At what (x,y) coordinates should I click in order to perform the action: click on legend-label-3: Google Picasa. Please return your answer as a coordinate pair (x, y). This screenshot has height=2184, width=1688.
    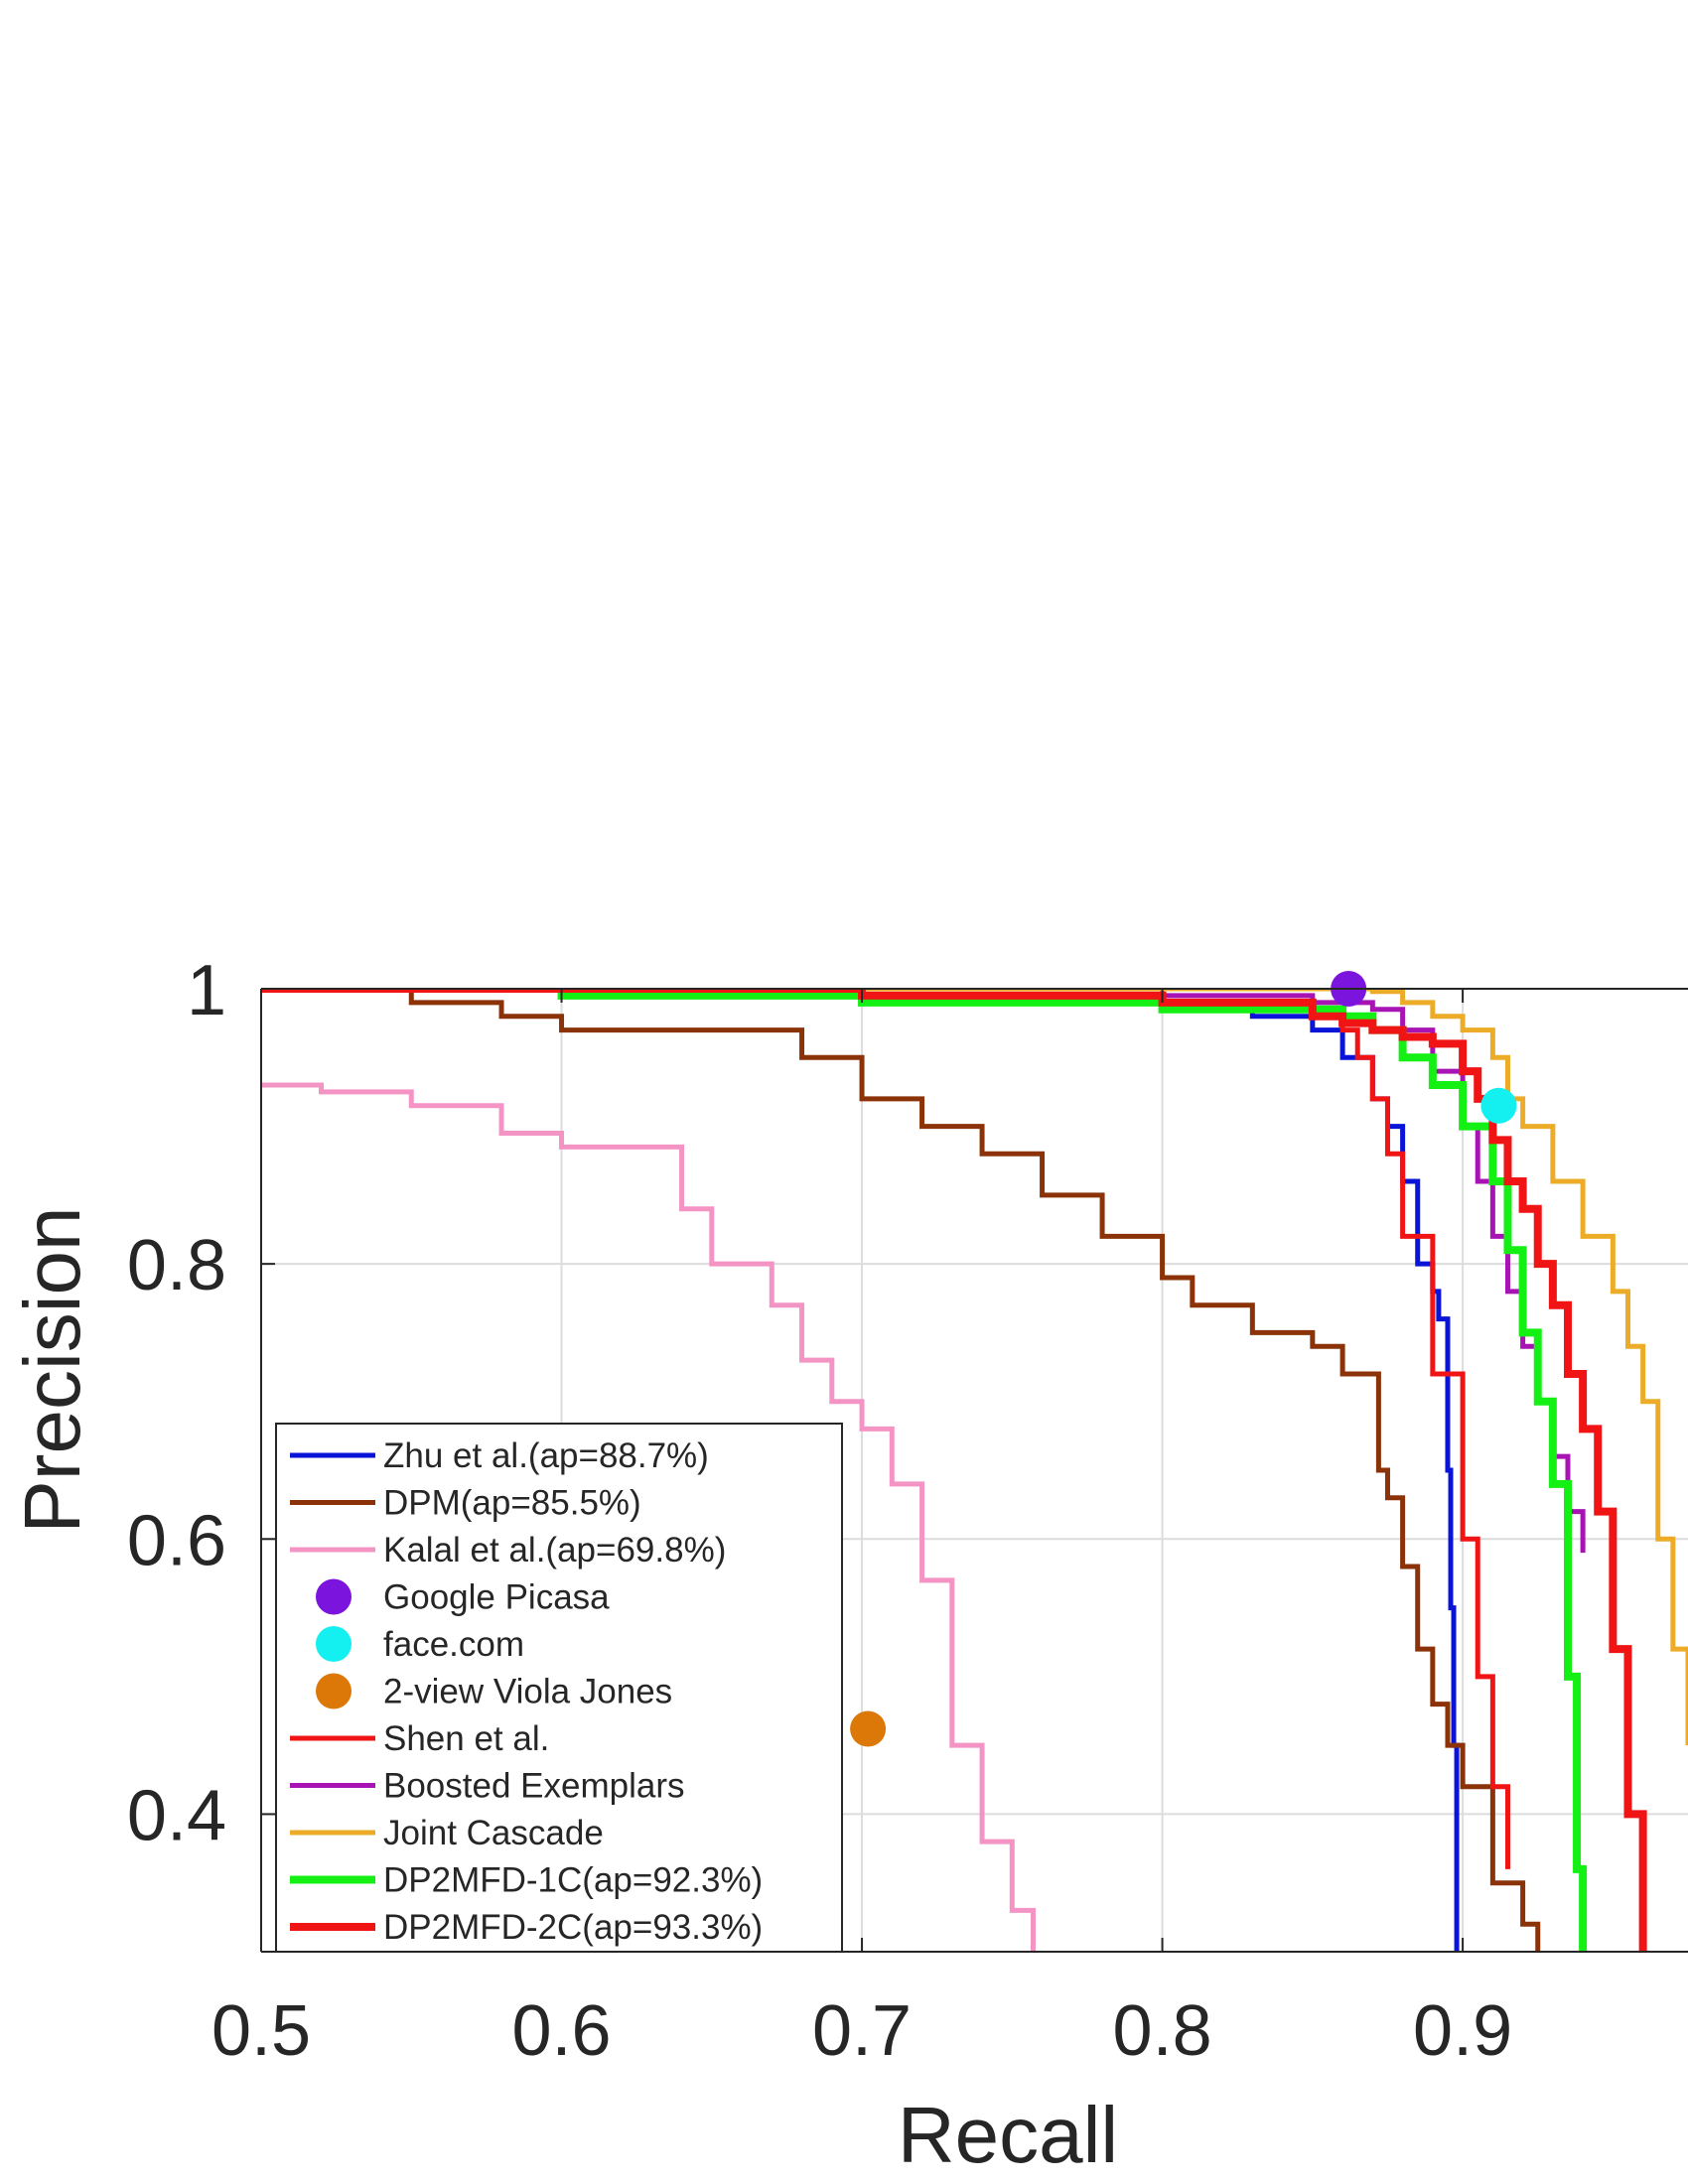
    Looking at the image, I should click on (496, 1597).